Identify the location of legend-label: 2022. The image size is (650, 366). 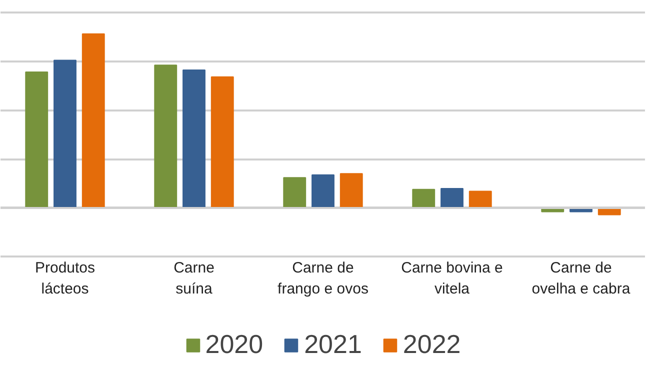
(431, 344).